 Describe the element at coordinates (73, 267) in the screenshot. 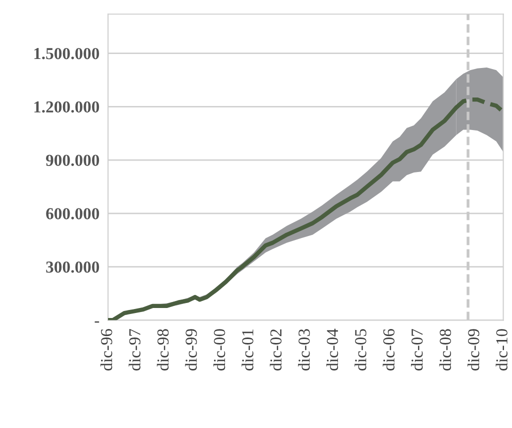

I see `y-tick-label: 300.000` at that location.